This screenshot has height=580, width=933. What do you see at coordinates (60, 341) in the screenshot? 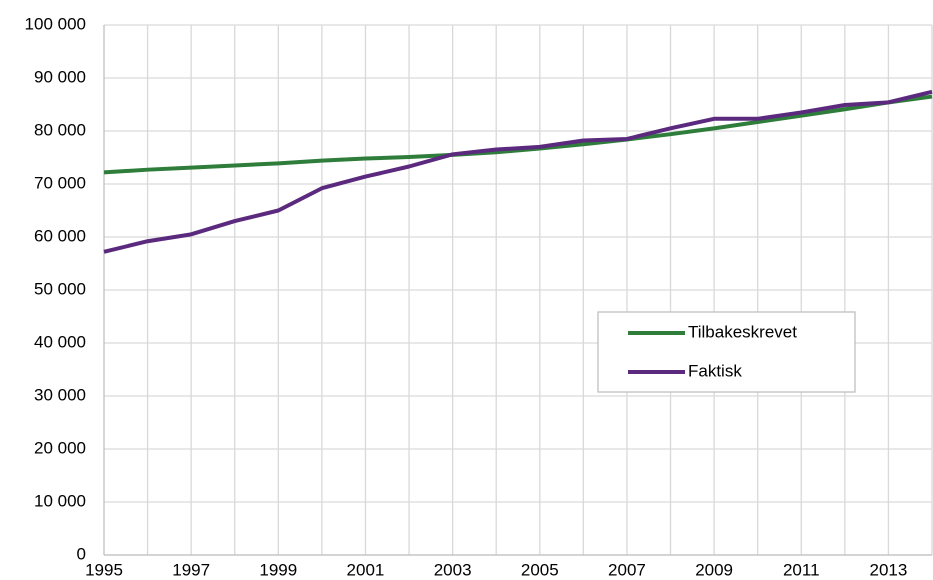
I see `y-tick-label: 40 000` at bounding box center [60, 341].